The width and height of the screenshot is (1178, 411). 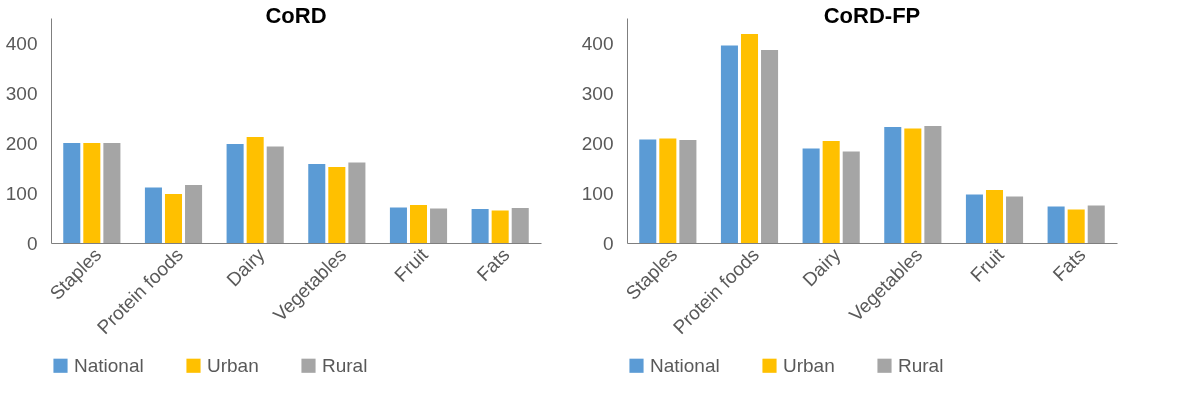 I want to click on chart-title: CoRD, so click(x=296, y=15).